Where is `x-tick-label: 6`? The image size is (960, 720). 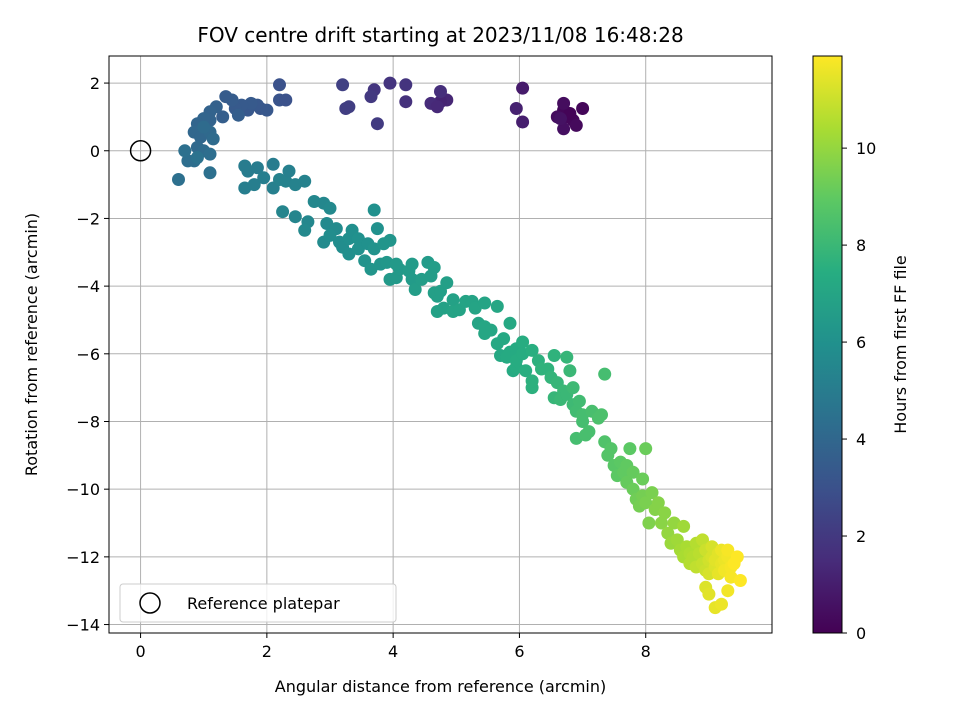 x-tick-label: 6 is located at coordinates (519, 651).